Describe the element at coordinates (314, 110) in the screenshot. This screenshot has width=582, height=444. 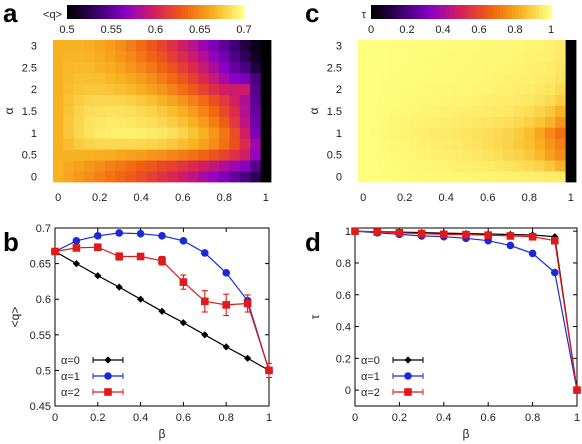
I see `y-axis-label: α` at that location.